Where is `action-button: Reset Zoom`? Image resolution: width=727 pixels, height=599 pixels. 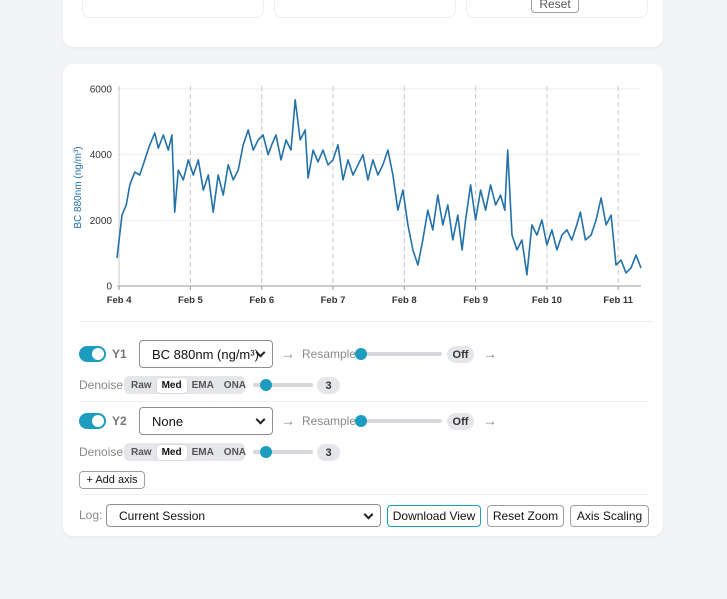 action-button: Reset Zoom is located at coordinates (525, 516).